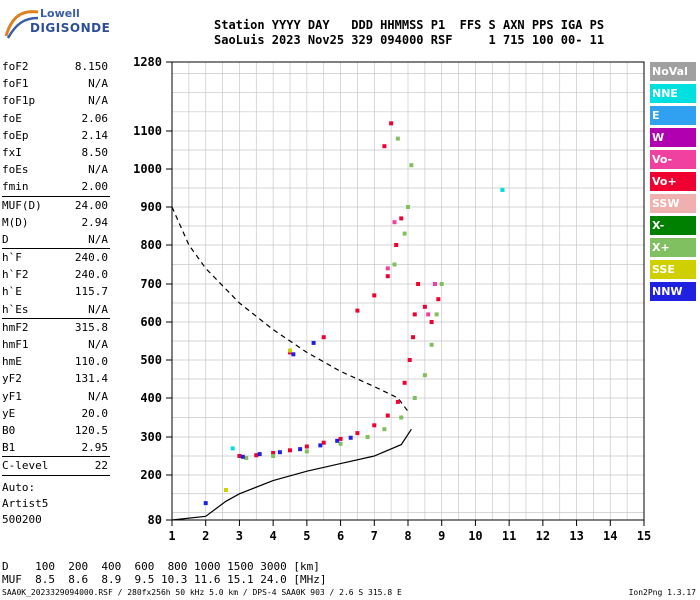 This screenshot has height=600, width=700. What do you see at coordinates (662, 592) in the screenshot?
I see `software-version: Ion2Png 1.3.17` at bounding box center [662, 592].